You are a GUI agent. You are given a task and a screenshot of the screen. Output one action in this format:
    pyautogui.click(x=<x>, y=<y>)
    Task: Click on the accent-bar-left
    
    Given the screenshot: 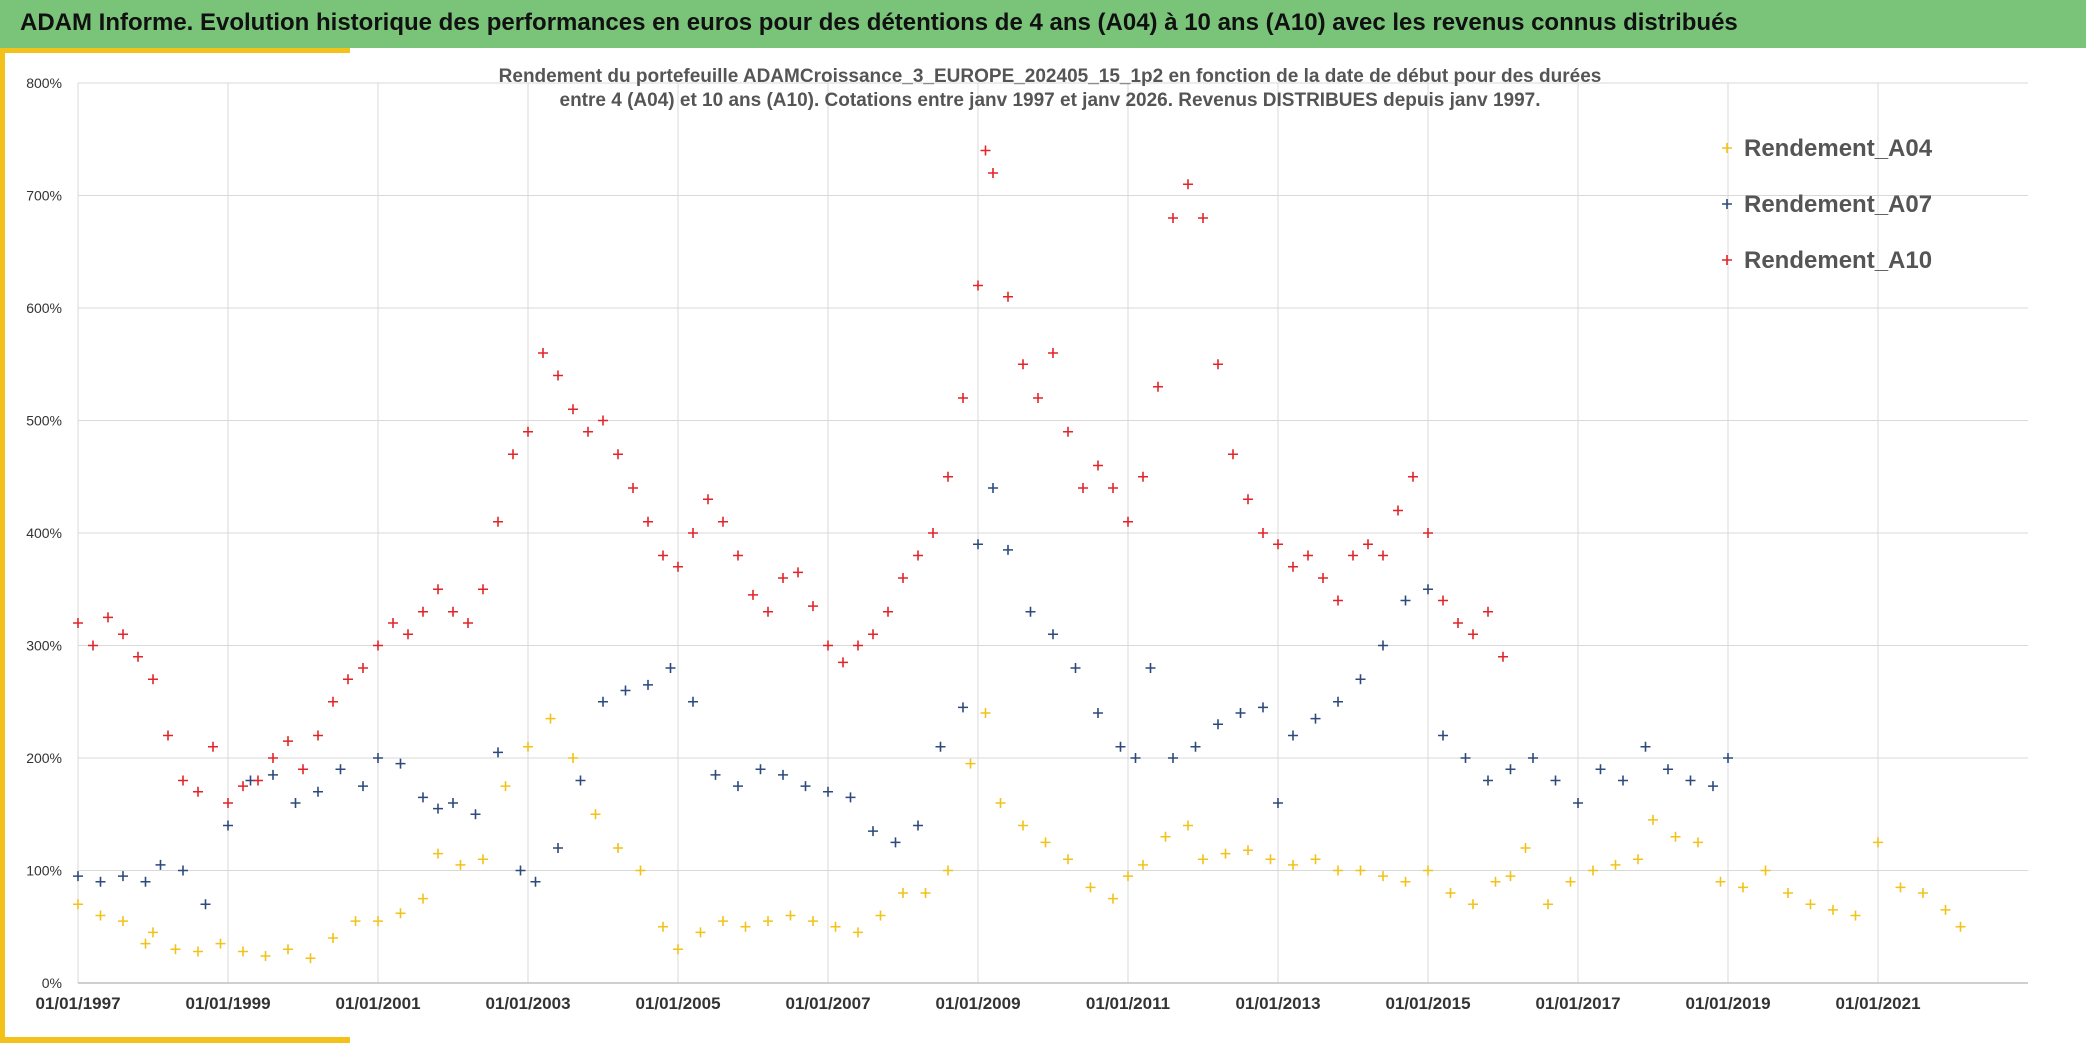 What is the action you would take?
    pyautogui.click(x=2, y=545)
    